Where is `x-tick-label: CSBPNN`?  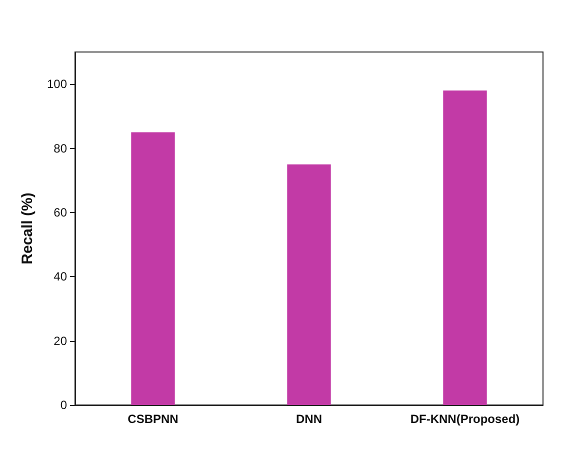 x-tick-label: CSBPNN is located at coordinates (153, 419).